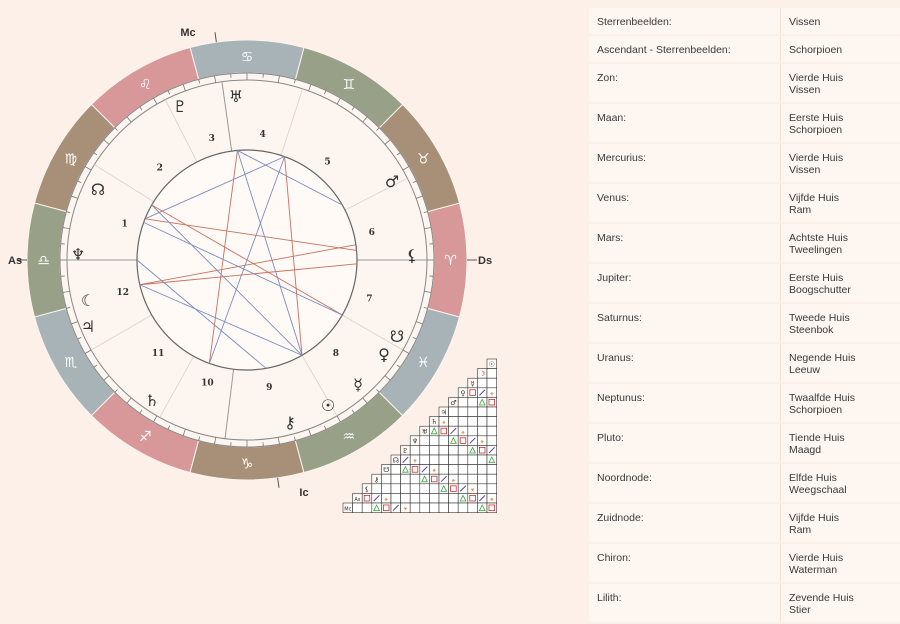 The width and height of the screenshot is (900, 624). What do you see at coordinates (405, 451) in the screenshot?
I see `aspect-grid-label: ♇` at bounding box center [405, 451].